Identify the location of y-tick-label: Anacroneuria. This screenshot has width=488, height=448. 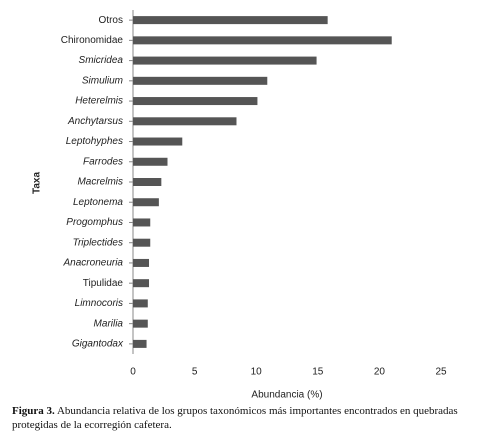
(93, 263).